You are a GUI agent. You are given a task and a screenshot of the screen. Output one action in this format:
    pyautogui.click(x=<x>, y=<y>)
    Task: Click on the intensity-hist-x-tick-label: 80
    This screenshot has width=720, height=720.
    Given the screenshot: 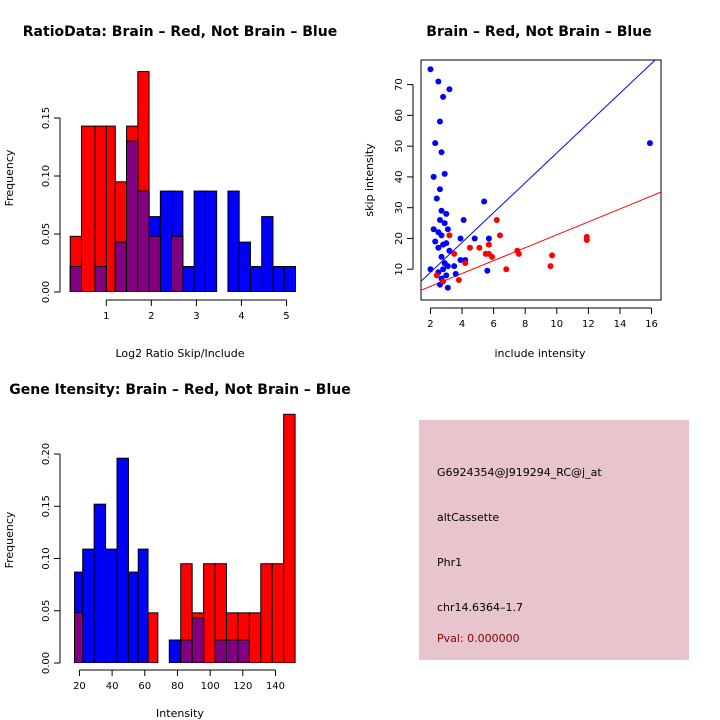 What is the action you would take?
    pyautogui.click(x=177, y=686)
    